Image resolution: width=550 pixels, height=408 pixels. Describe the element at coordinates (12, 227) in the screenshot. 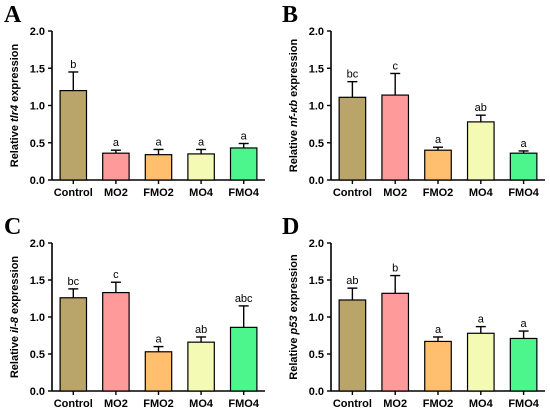

I see `panel-letter: C` at that location.